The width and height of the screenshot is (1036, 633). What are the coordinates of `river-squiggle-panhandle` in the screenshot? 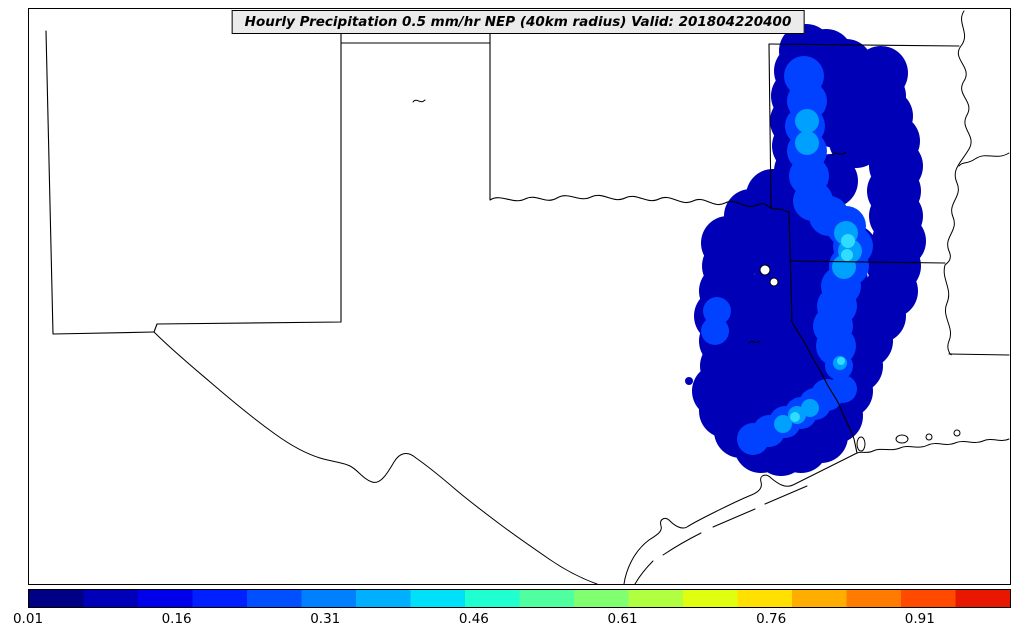 It's located at (419, 101).